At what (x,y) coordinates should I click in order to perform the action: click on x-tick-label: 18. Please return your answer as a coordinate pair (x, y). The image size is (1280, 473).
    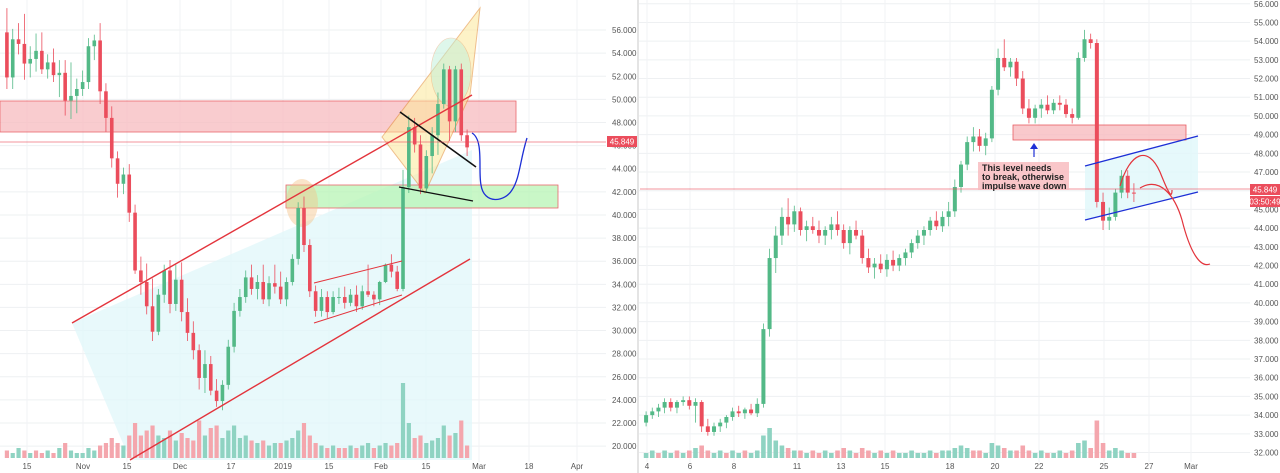
    Looking at the image, I should click on (950, 466).